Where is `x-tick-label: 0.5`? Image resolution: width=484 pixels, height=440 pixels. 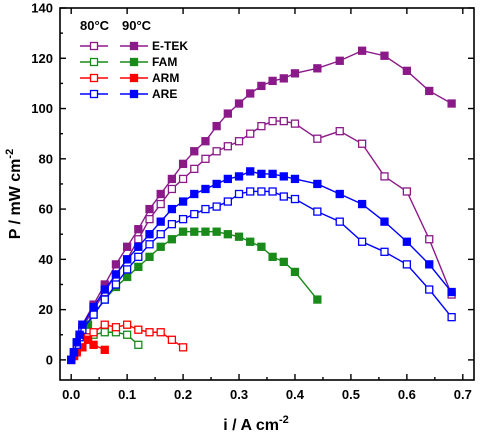
x-tick-label: 0.5 is located at coordinates (351, 394).